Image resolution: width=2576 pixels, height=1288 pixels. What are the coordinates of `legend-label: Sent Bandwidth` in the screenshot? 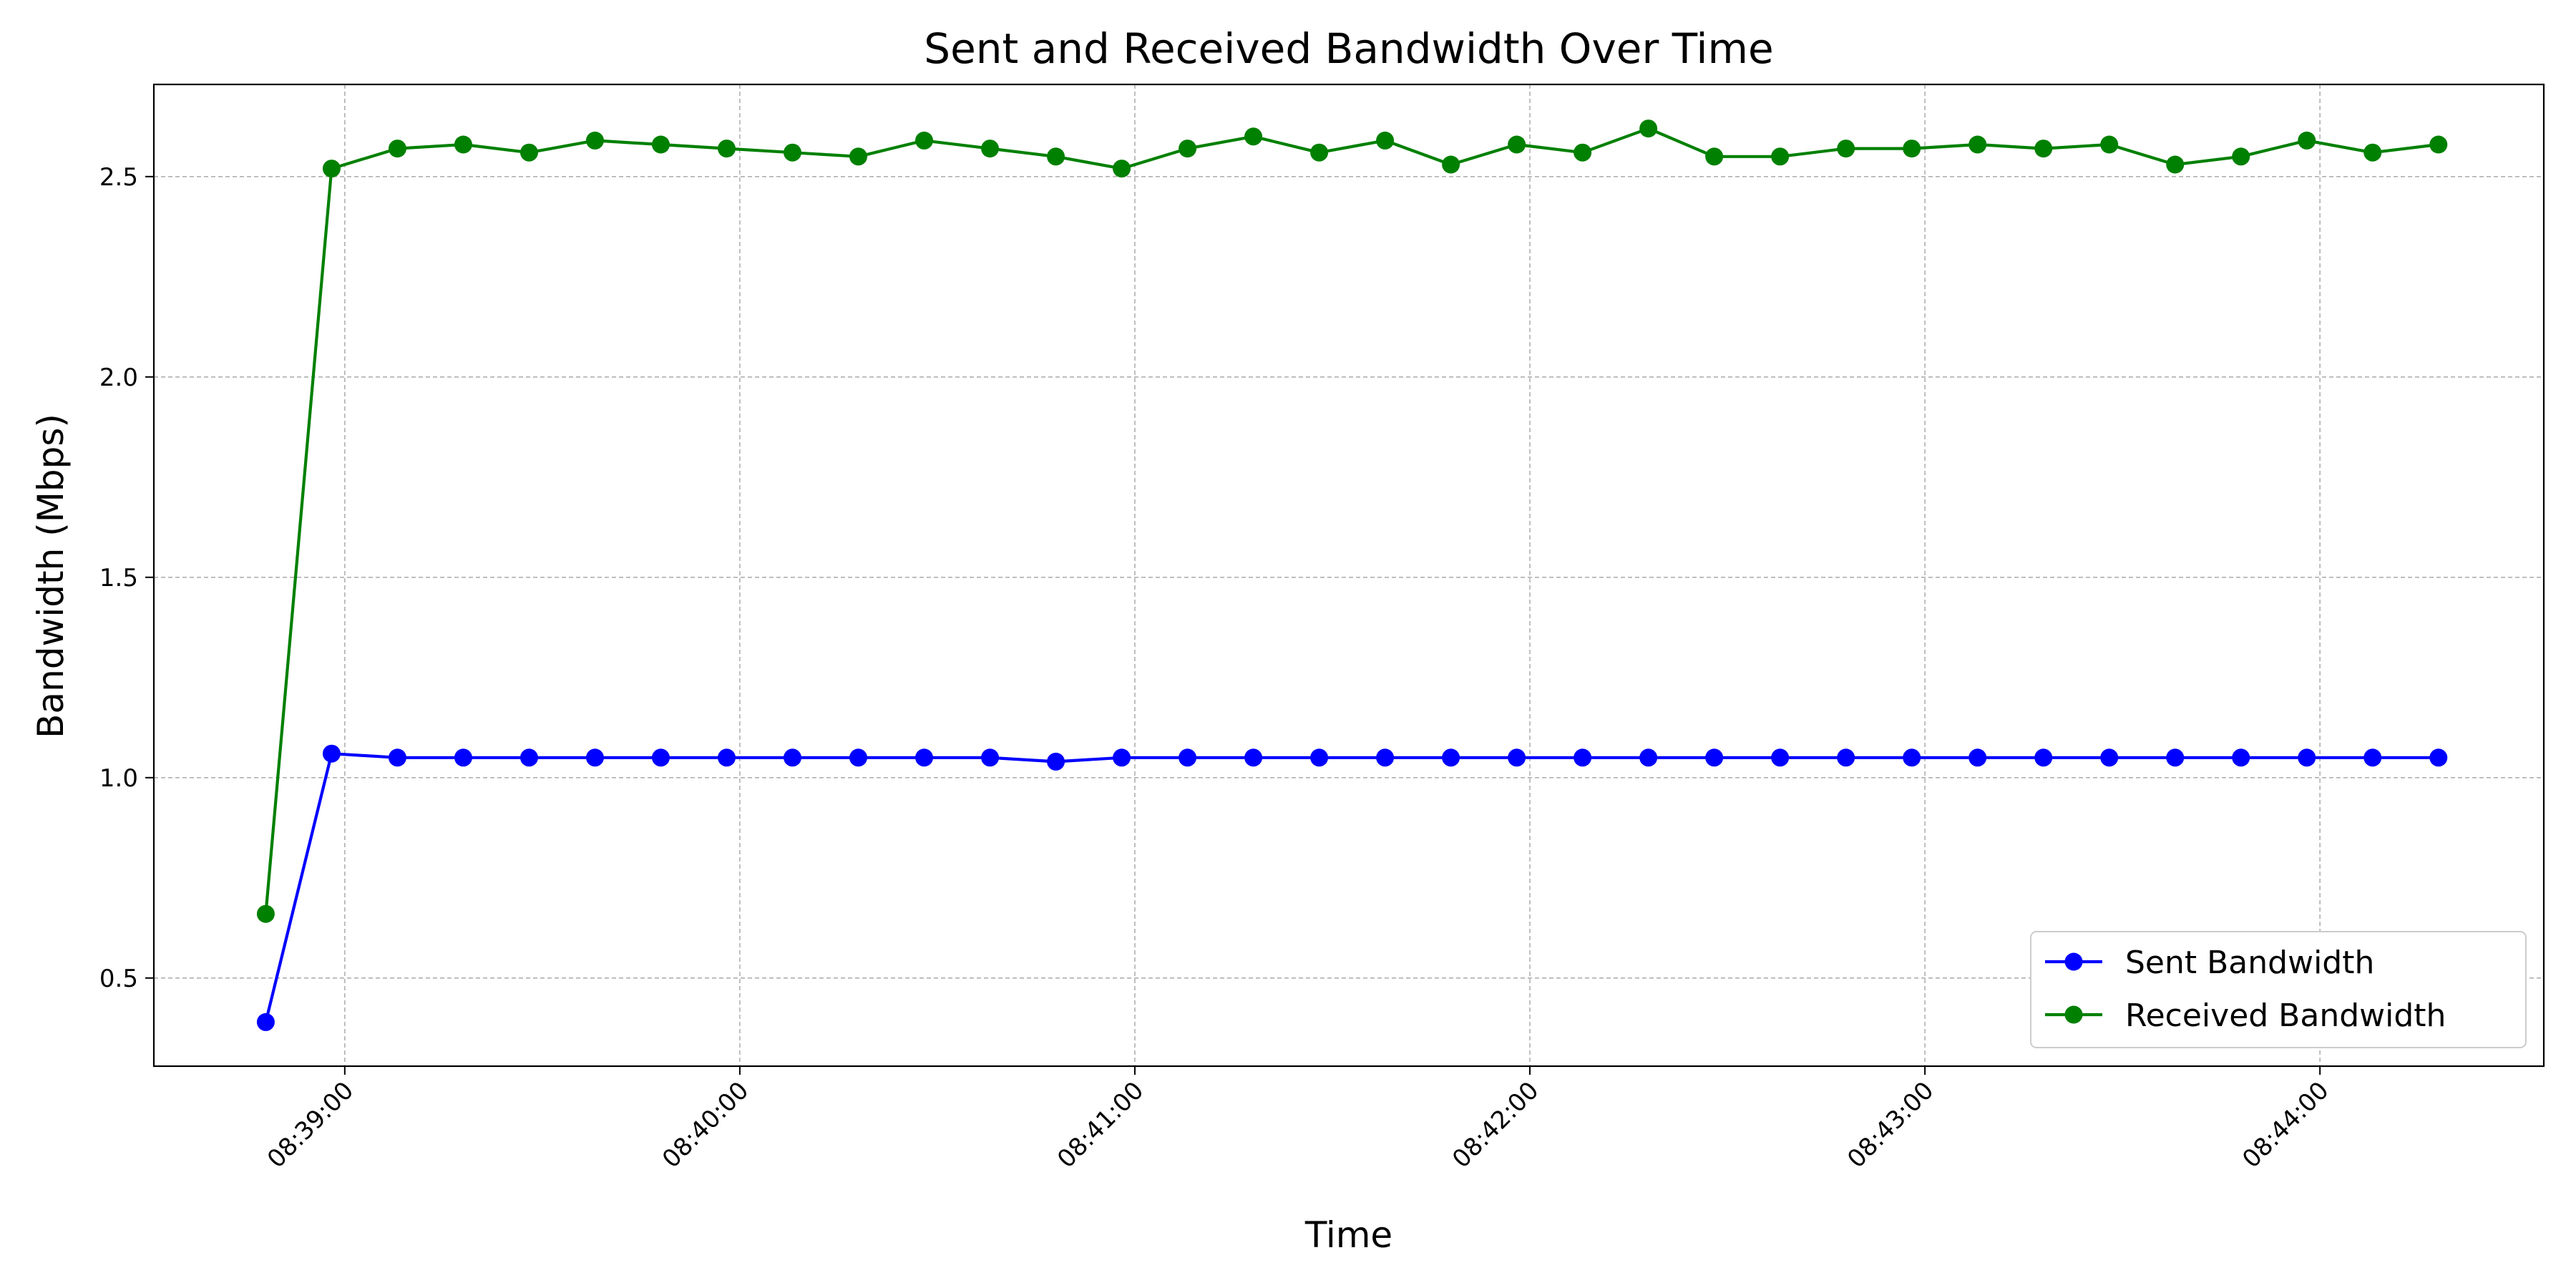 It's located at (2249, 963).